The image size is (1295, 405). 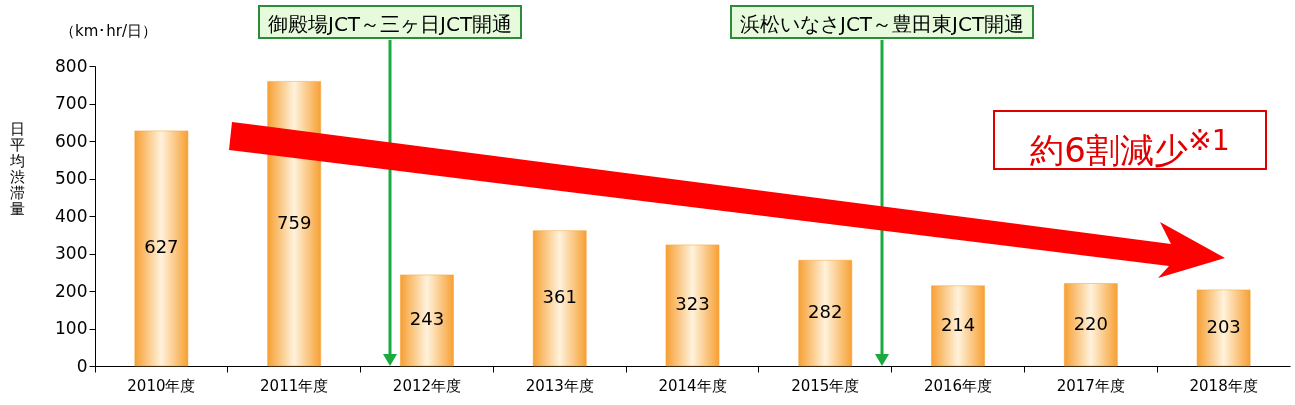 What do you see at coordinates (427, 385) in the screenshot?
I see `x-tick-label: 2012年度` at bounding box center [427, 385].